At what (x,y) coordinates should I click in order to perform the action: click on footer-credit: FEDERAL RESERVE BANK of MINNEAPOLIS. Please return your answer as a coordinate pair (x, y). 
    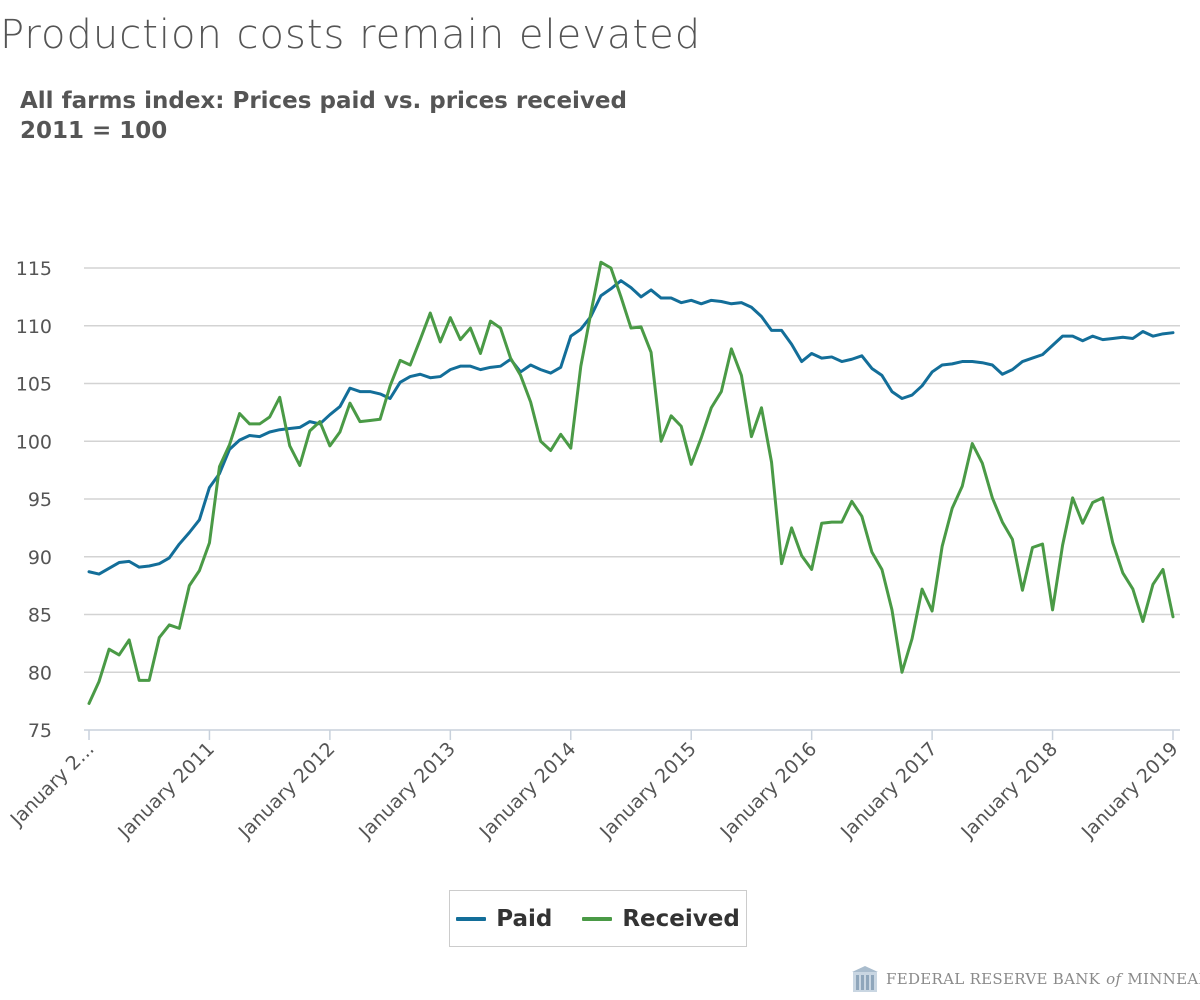
    Looking at the image, I should click on (1025, 979).